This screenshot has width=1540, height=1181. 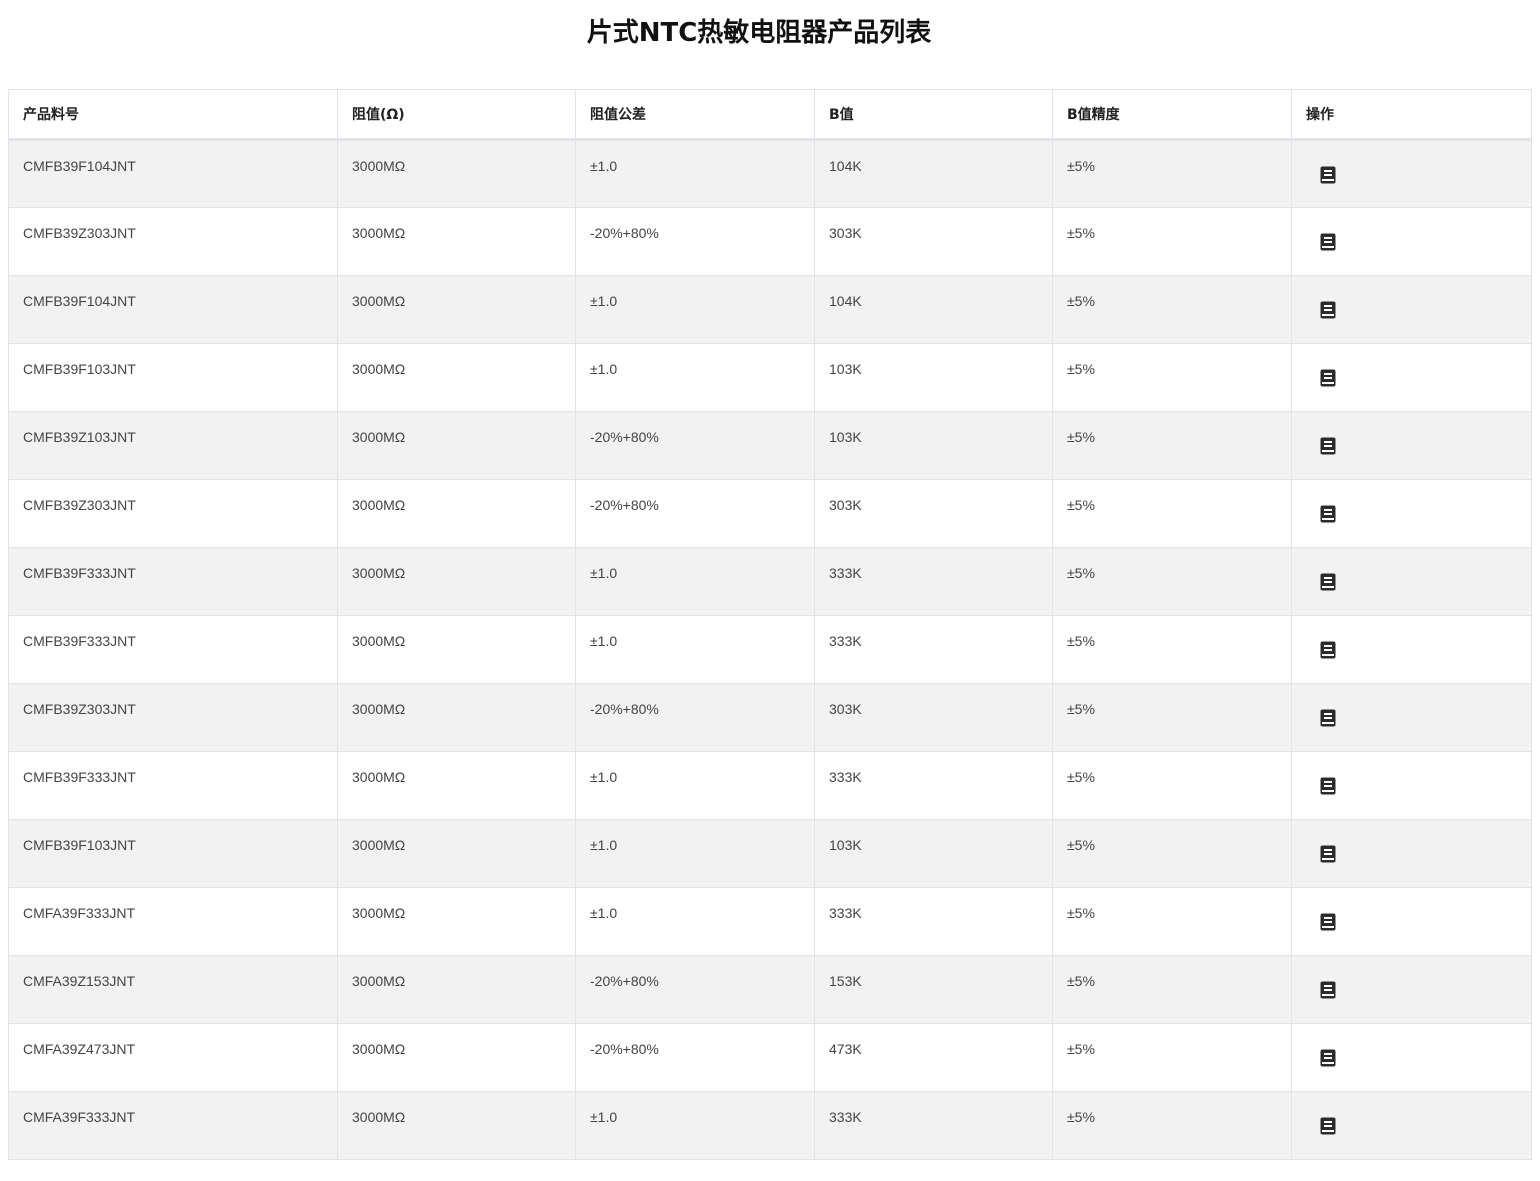 I want to click on page-title: 片式NTC热敏电阻器产品列表, so click(x=759, y=33).